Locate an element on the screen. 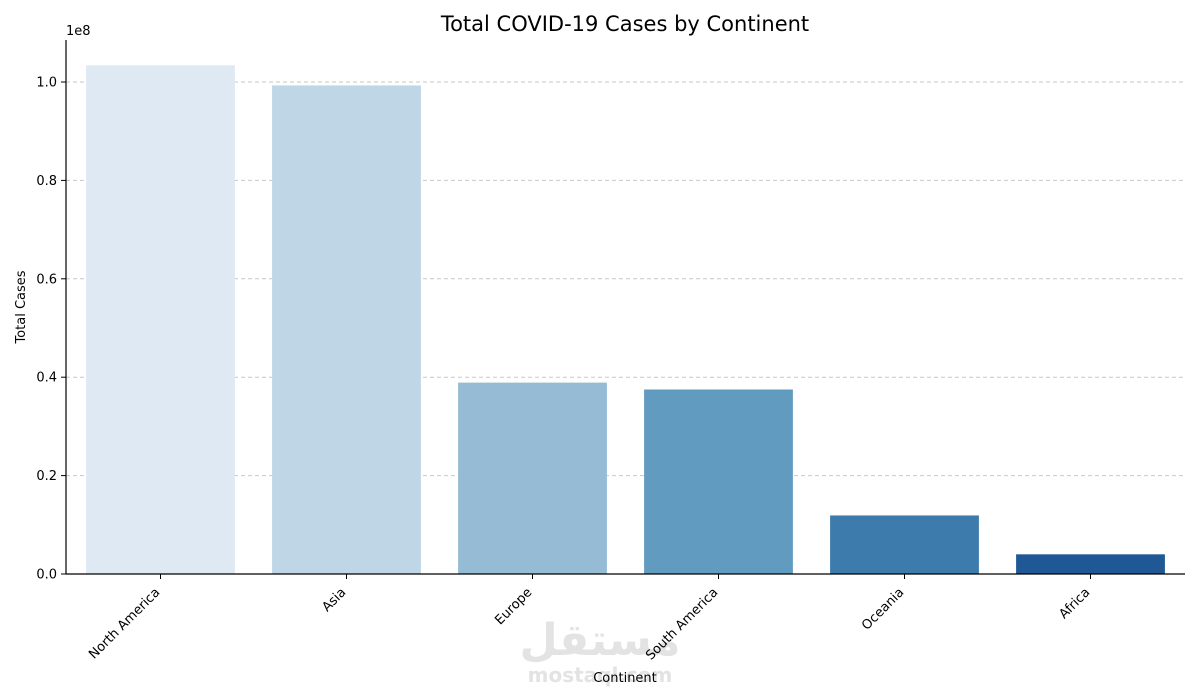  y-tick-label: 1.0 is located at coordinates (46, 83).